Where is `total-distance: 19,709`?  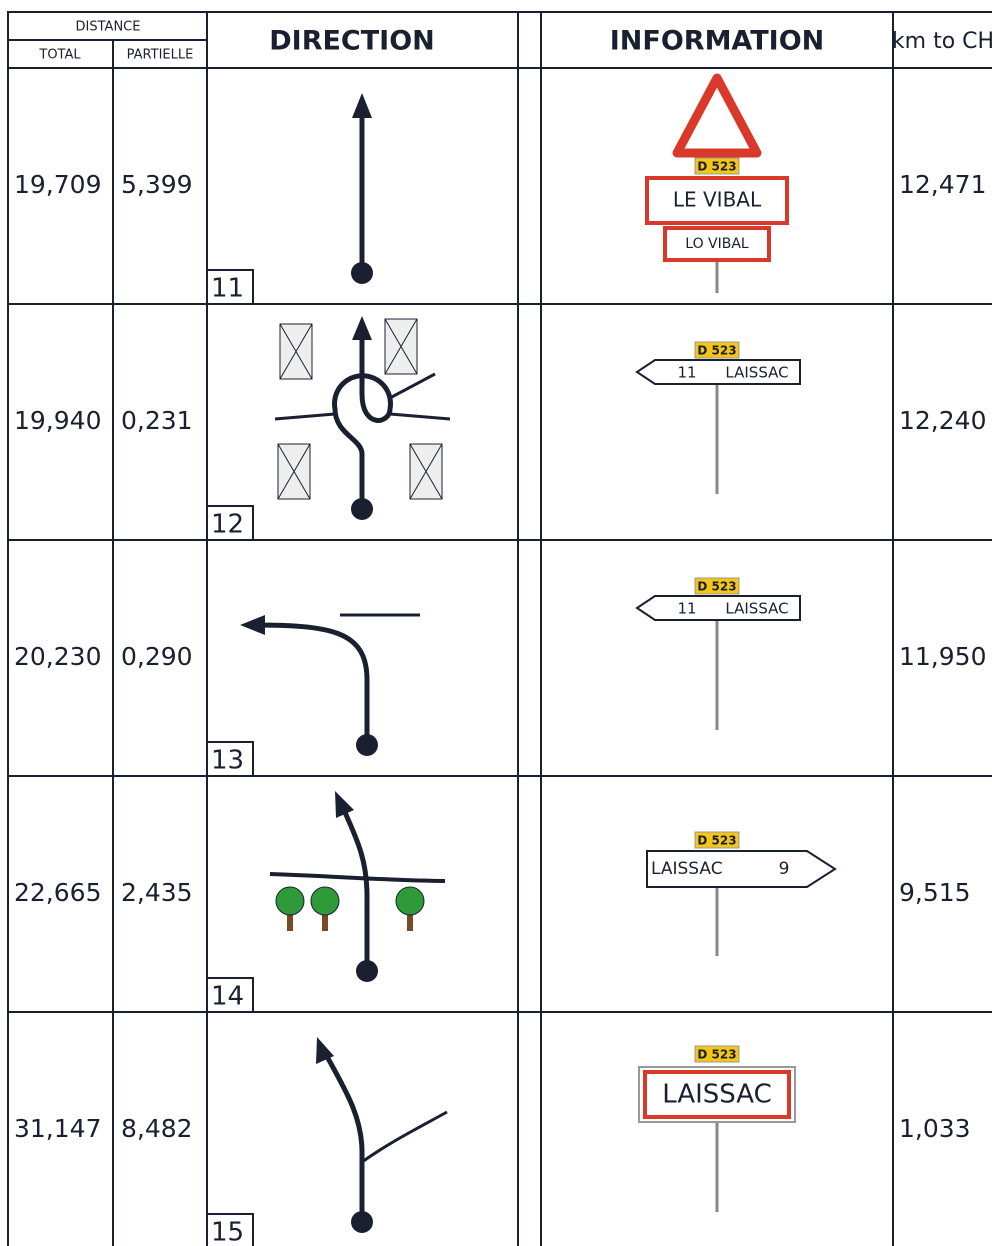 total-distance: 19,709 is located at coordinates (57, 184).